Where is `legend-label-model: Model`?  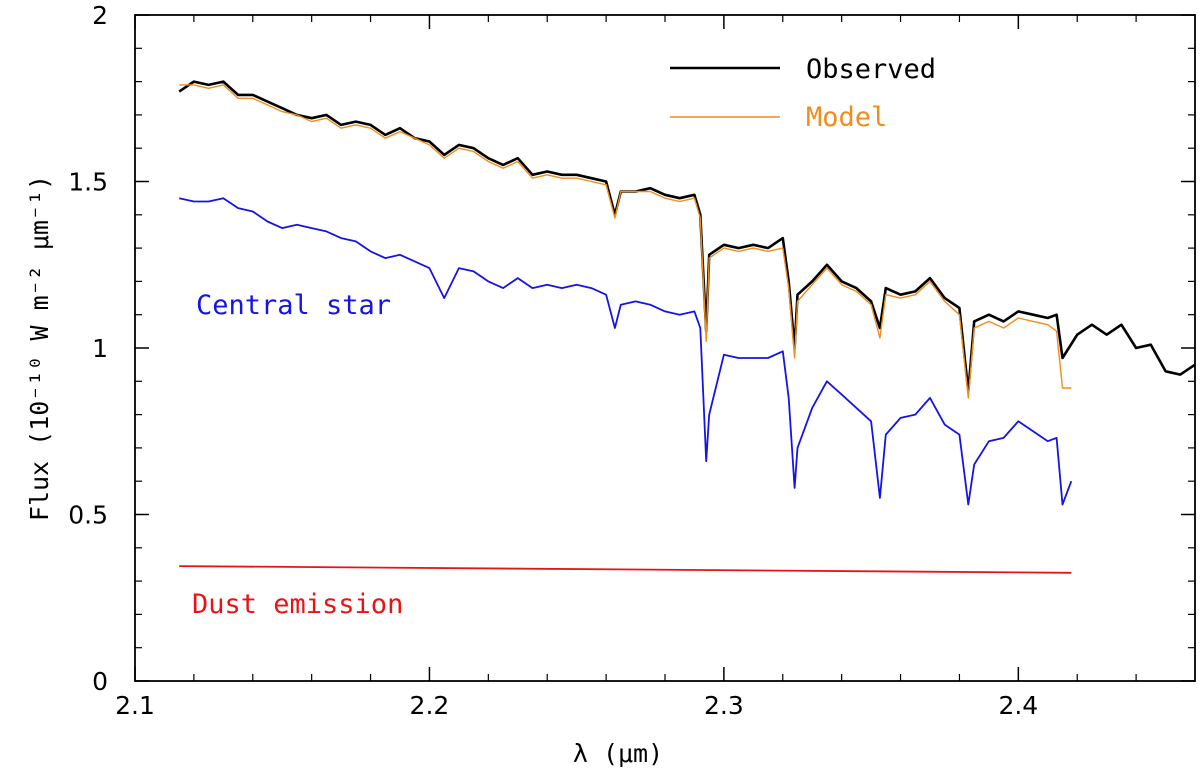
legend-label-model: Model is located at coordinates (846, 117).